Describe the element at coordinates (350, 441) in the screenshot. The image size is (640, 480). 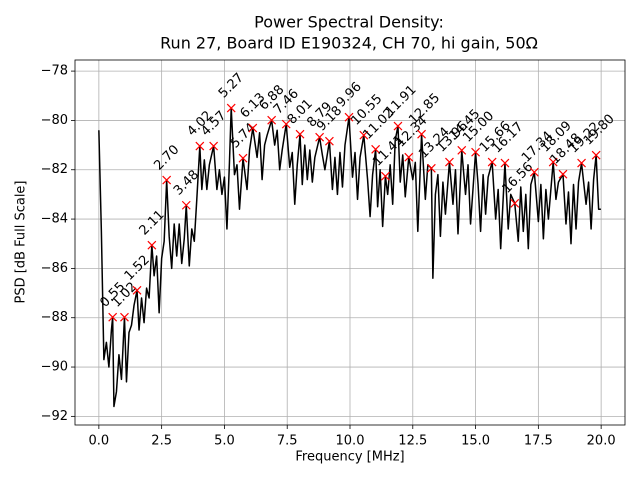
I see `x-tick-label: 10.0` at that location.